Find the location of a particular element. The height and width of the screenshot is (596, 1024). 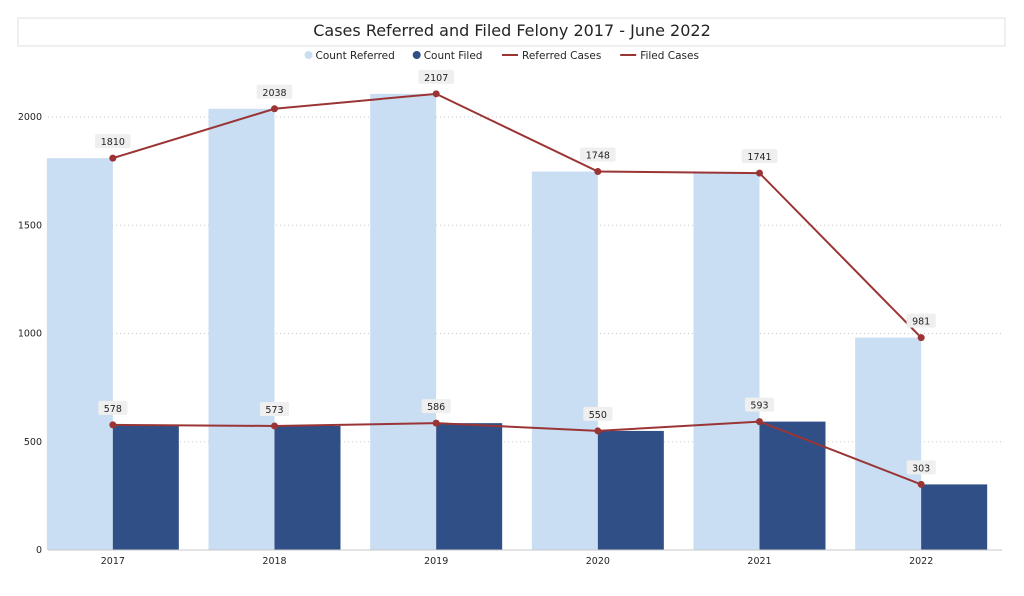

data-label: 303 is located at coordinates (921, 468).